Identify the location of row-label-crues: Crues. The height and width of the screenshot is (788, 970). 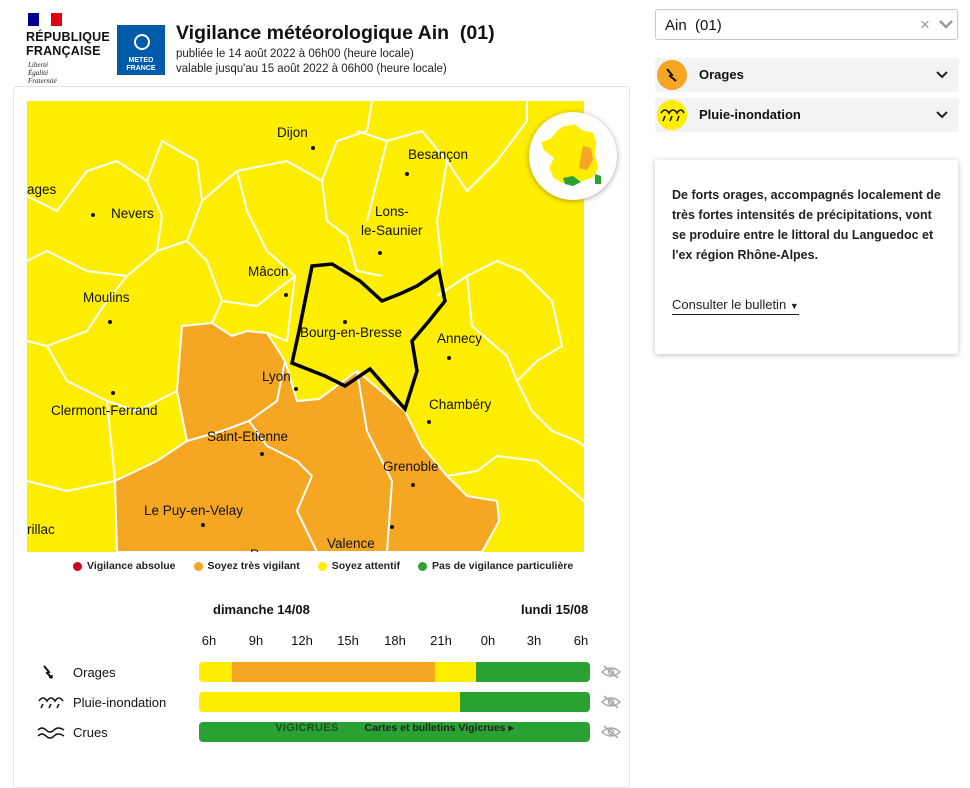
(90, 732).